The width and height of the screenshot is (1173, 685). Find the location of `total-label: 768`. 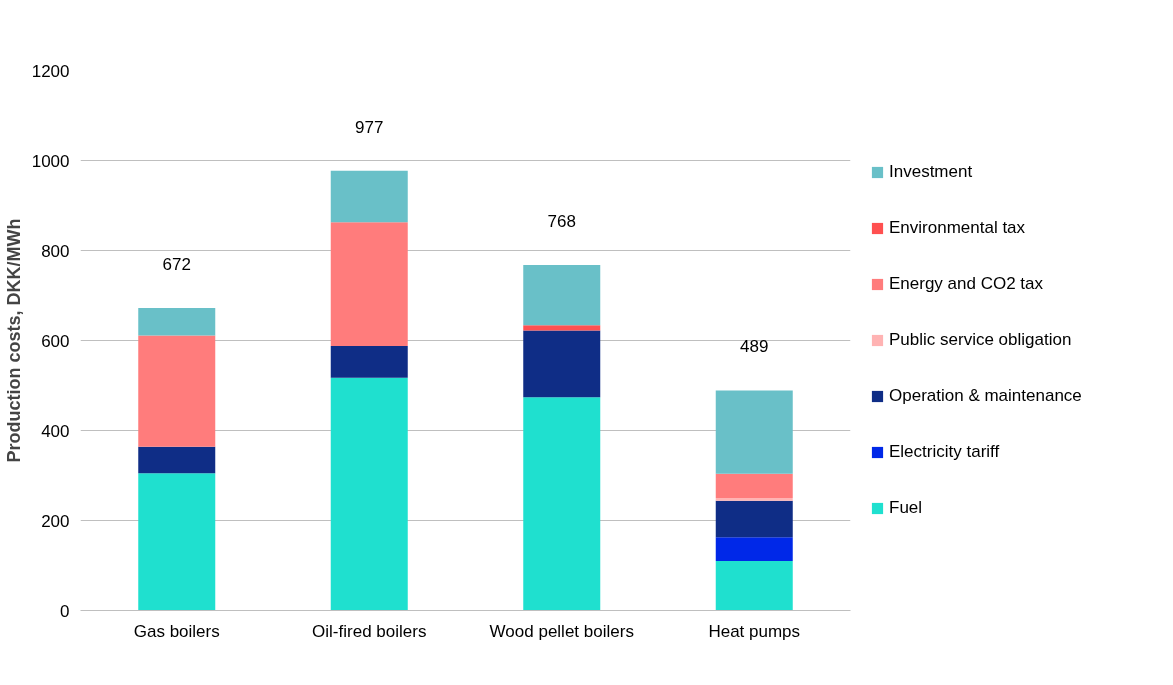

total-label: 768 is located at coordinates (561, 221).